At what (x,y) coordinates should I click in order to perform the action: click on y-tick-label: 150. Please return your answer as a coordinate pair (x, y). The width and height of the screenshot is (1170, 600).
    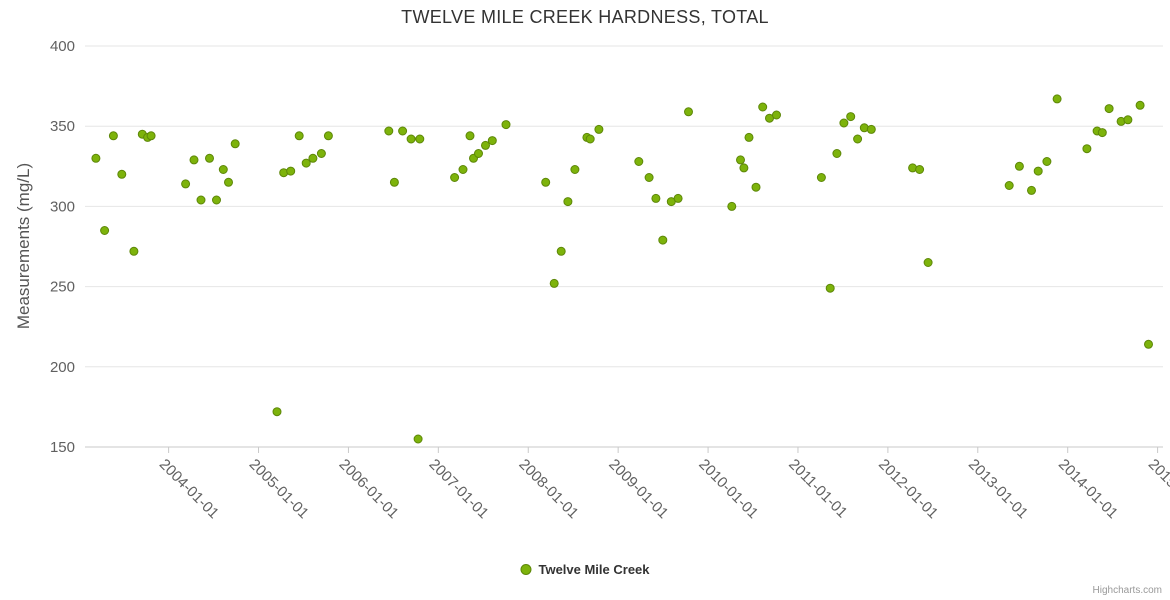
    Looking at the image, I should click on (62, 447).